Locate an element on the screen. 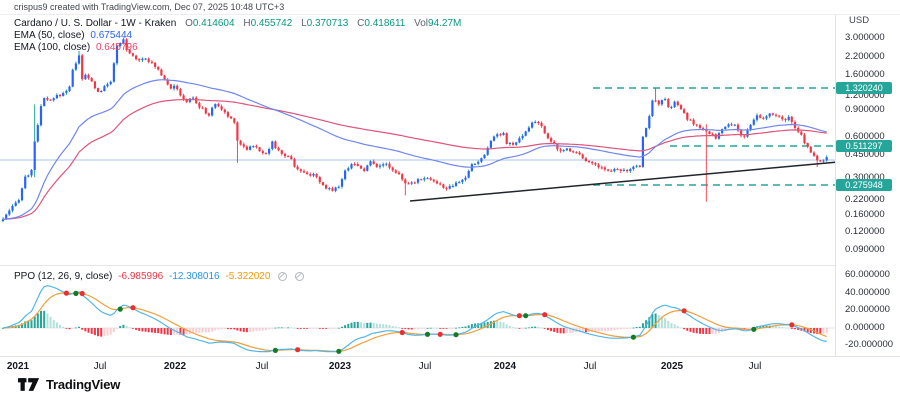 The width and height of the screenshot is (900, 400). pane-separator is located at coordinates (450, 265).